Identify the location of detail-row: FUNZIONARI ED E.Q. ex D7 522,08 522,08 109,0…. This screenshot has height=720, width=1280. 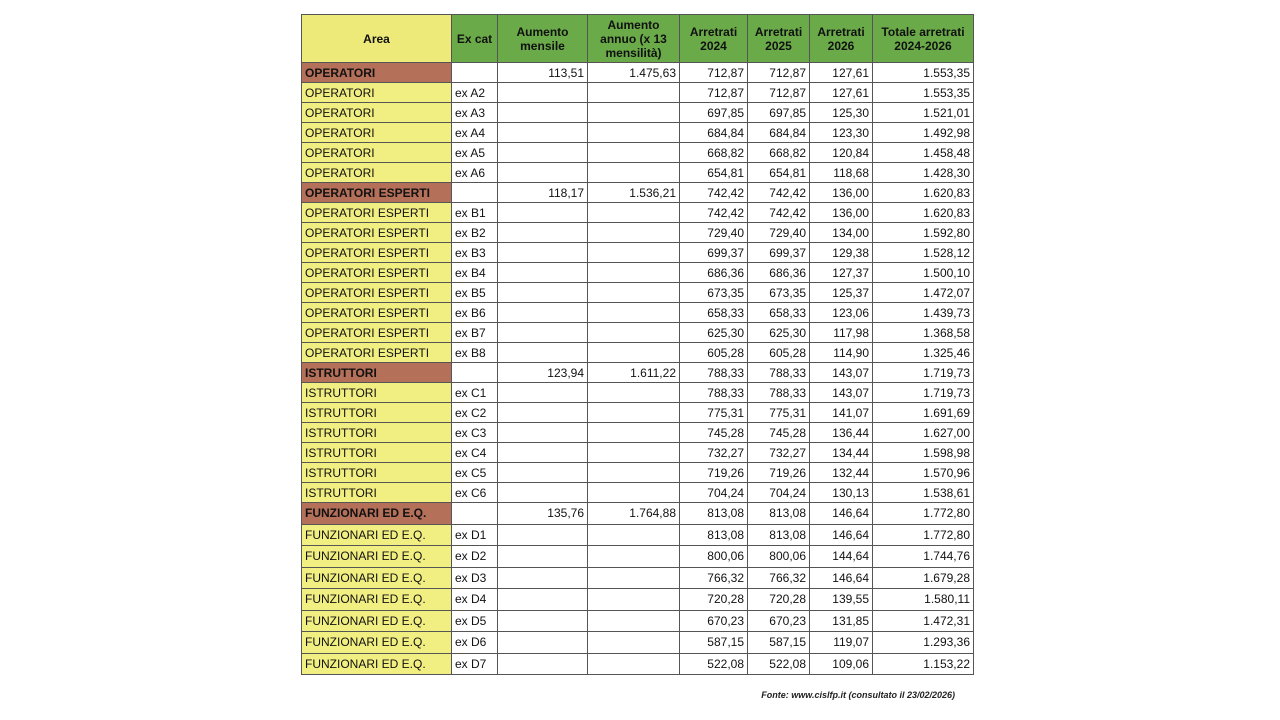
(637, 663).